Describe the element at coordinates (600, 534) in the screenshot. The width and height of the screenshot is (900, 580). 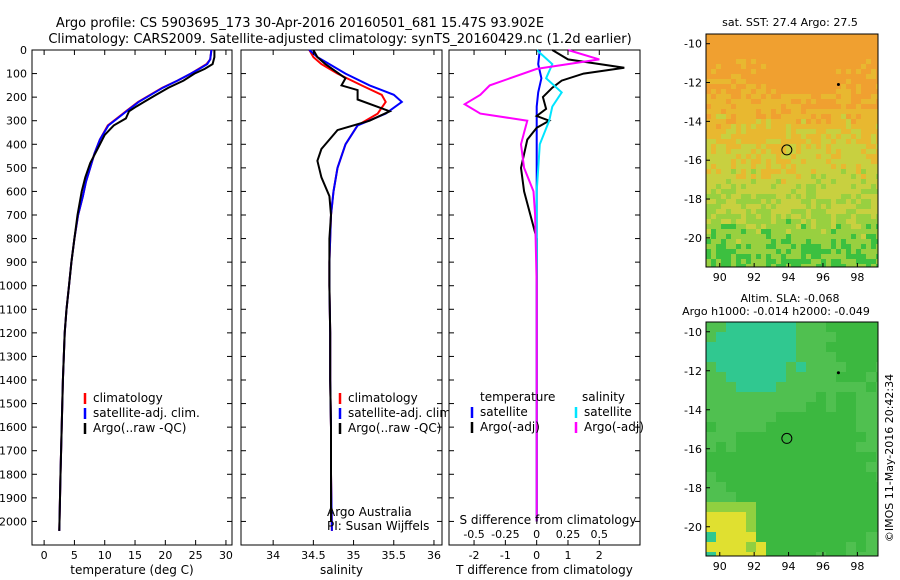
I see `top-tick-label: 0.5` at that location.